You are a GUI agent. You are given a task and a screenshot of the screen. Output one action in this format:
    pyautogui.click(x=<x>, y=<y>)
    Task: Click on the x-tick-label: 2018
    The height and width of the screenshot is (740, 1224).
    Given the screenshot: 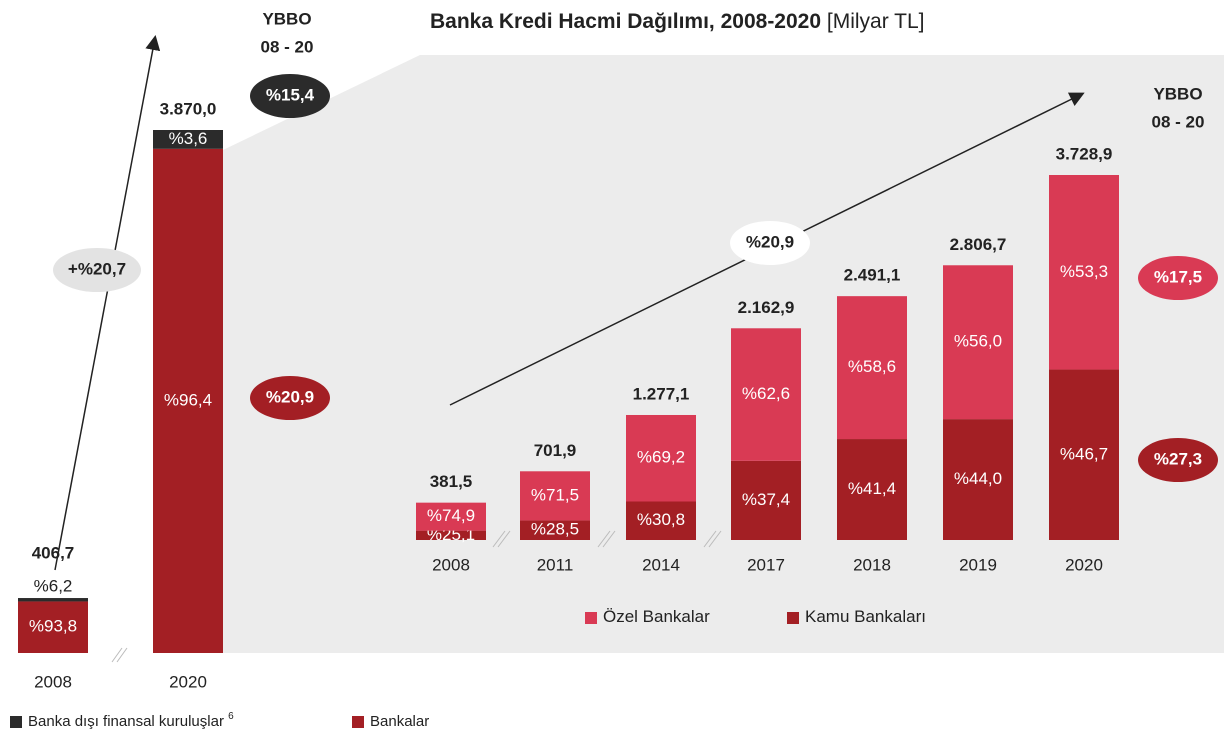 What is the action you would take?
    pyautogui.click(x=872, y=564)
    